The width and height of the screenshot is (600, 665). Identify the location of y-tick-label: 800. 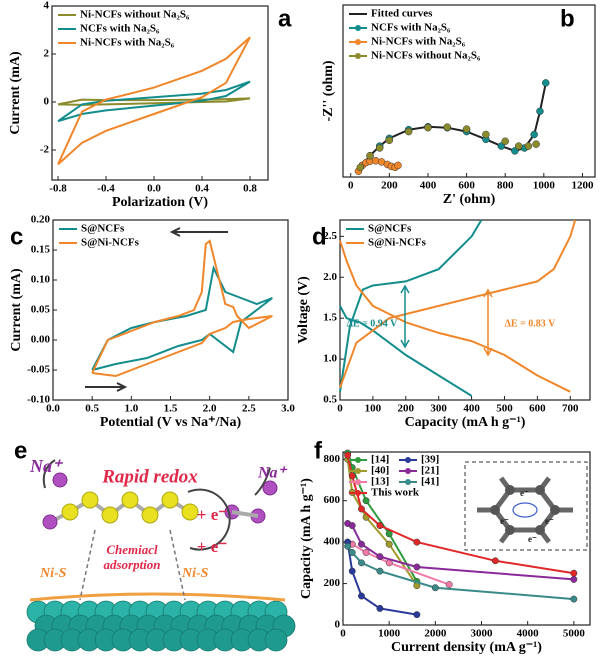
(332, 459).